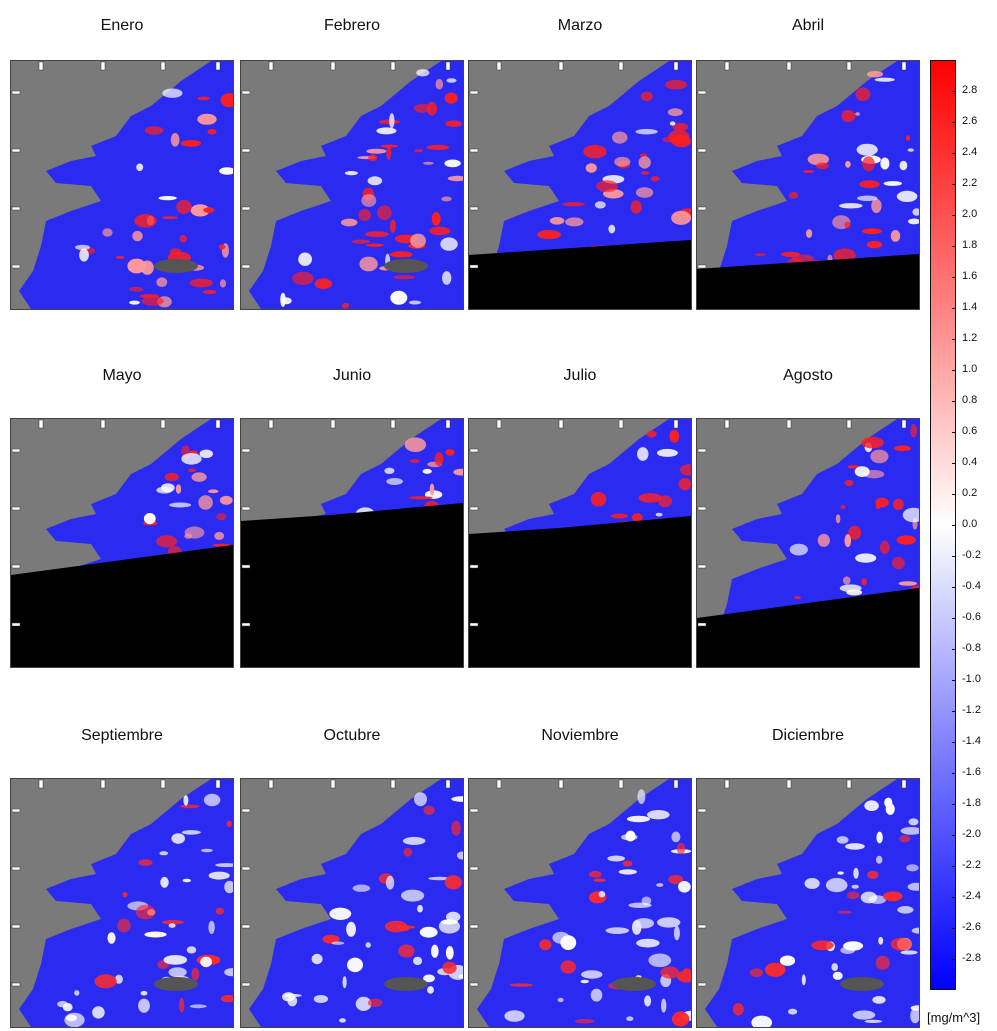  I want to click on panel-title: Enero, so click(122, 25).